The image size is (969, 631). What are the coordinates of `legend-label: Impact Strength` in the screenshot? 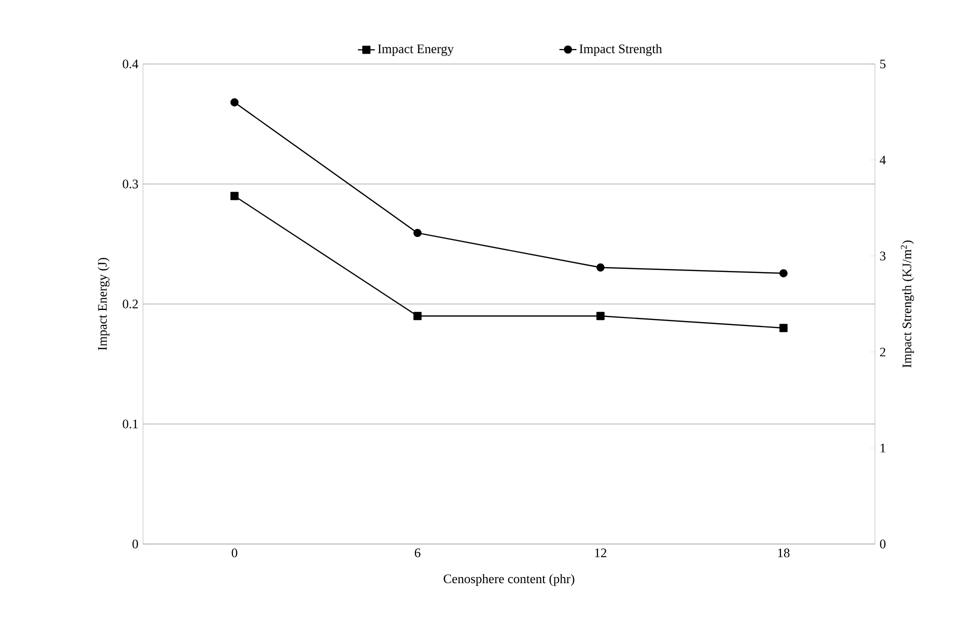 It's located at (621, 50).